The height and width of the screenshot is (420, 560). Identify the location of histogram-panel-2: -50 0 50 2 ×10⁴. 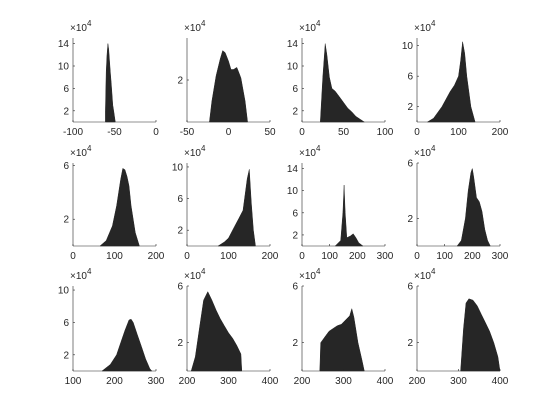
(226, 78).